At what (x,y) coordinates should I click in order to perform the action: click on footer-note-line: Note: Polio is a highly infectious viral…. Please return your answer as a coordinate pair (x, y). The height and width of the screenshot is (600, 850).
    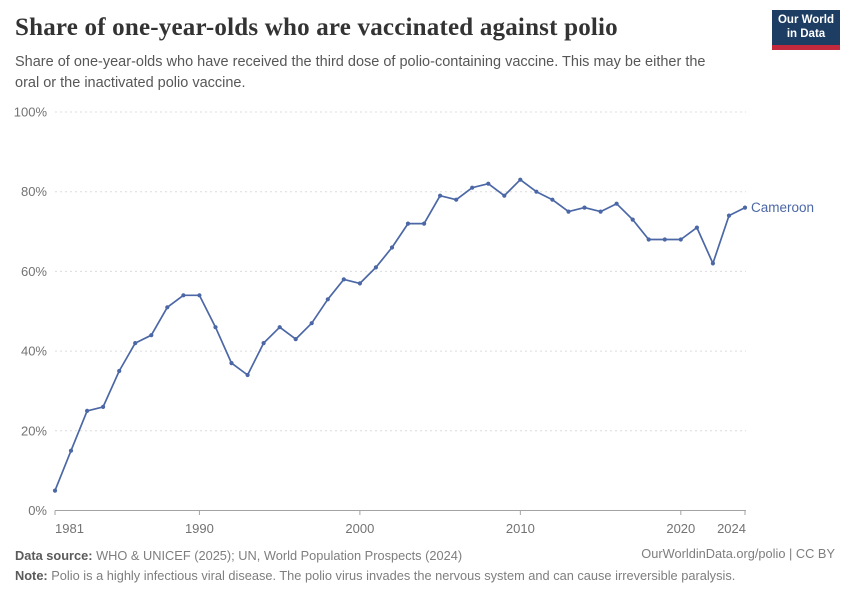
    Looking at the image, I should click on (425, 576).